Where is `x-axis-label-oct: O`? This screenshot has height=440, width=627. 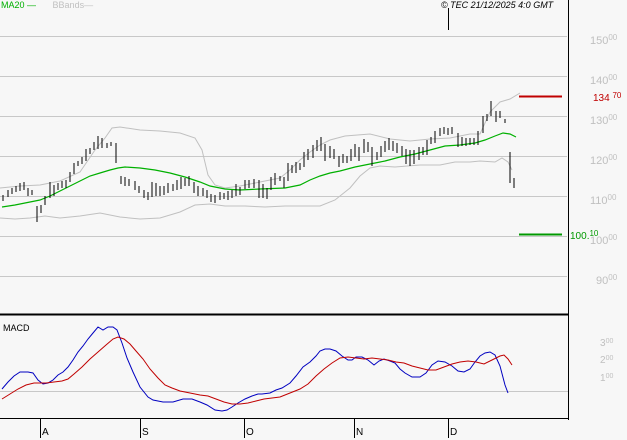
x-axis-label-oct: O is located at coordinates (250, 432).